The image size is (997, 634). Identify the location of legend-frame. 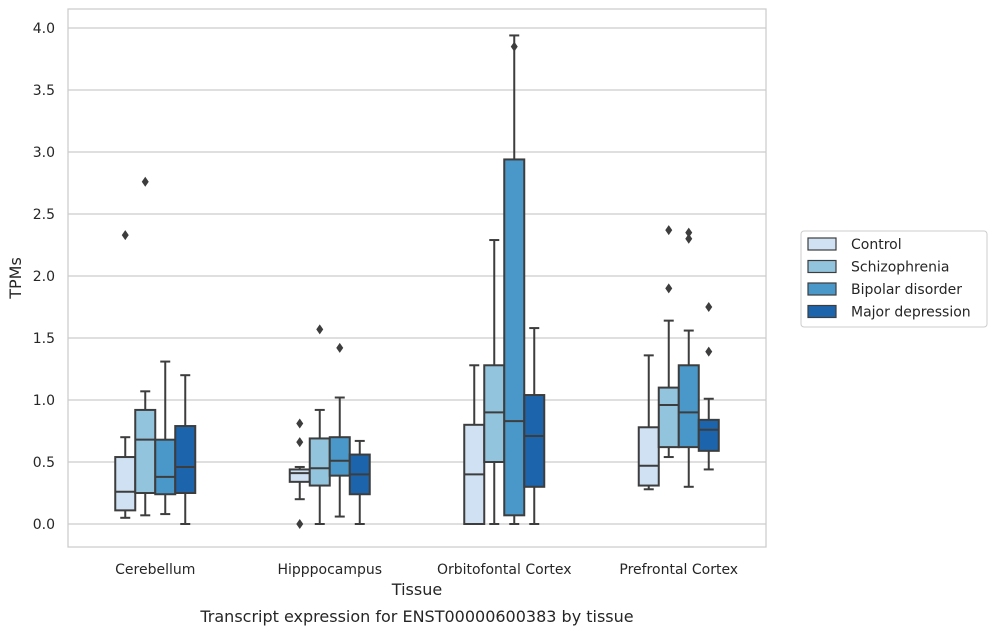
(894, 279).